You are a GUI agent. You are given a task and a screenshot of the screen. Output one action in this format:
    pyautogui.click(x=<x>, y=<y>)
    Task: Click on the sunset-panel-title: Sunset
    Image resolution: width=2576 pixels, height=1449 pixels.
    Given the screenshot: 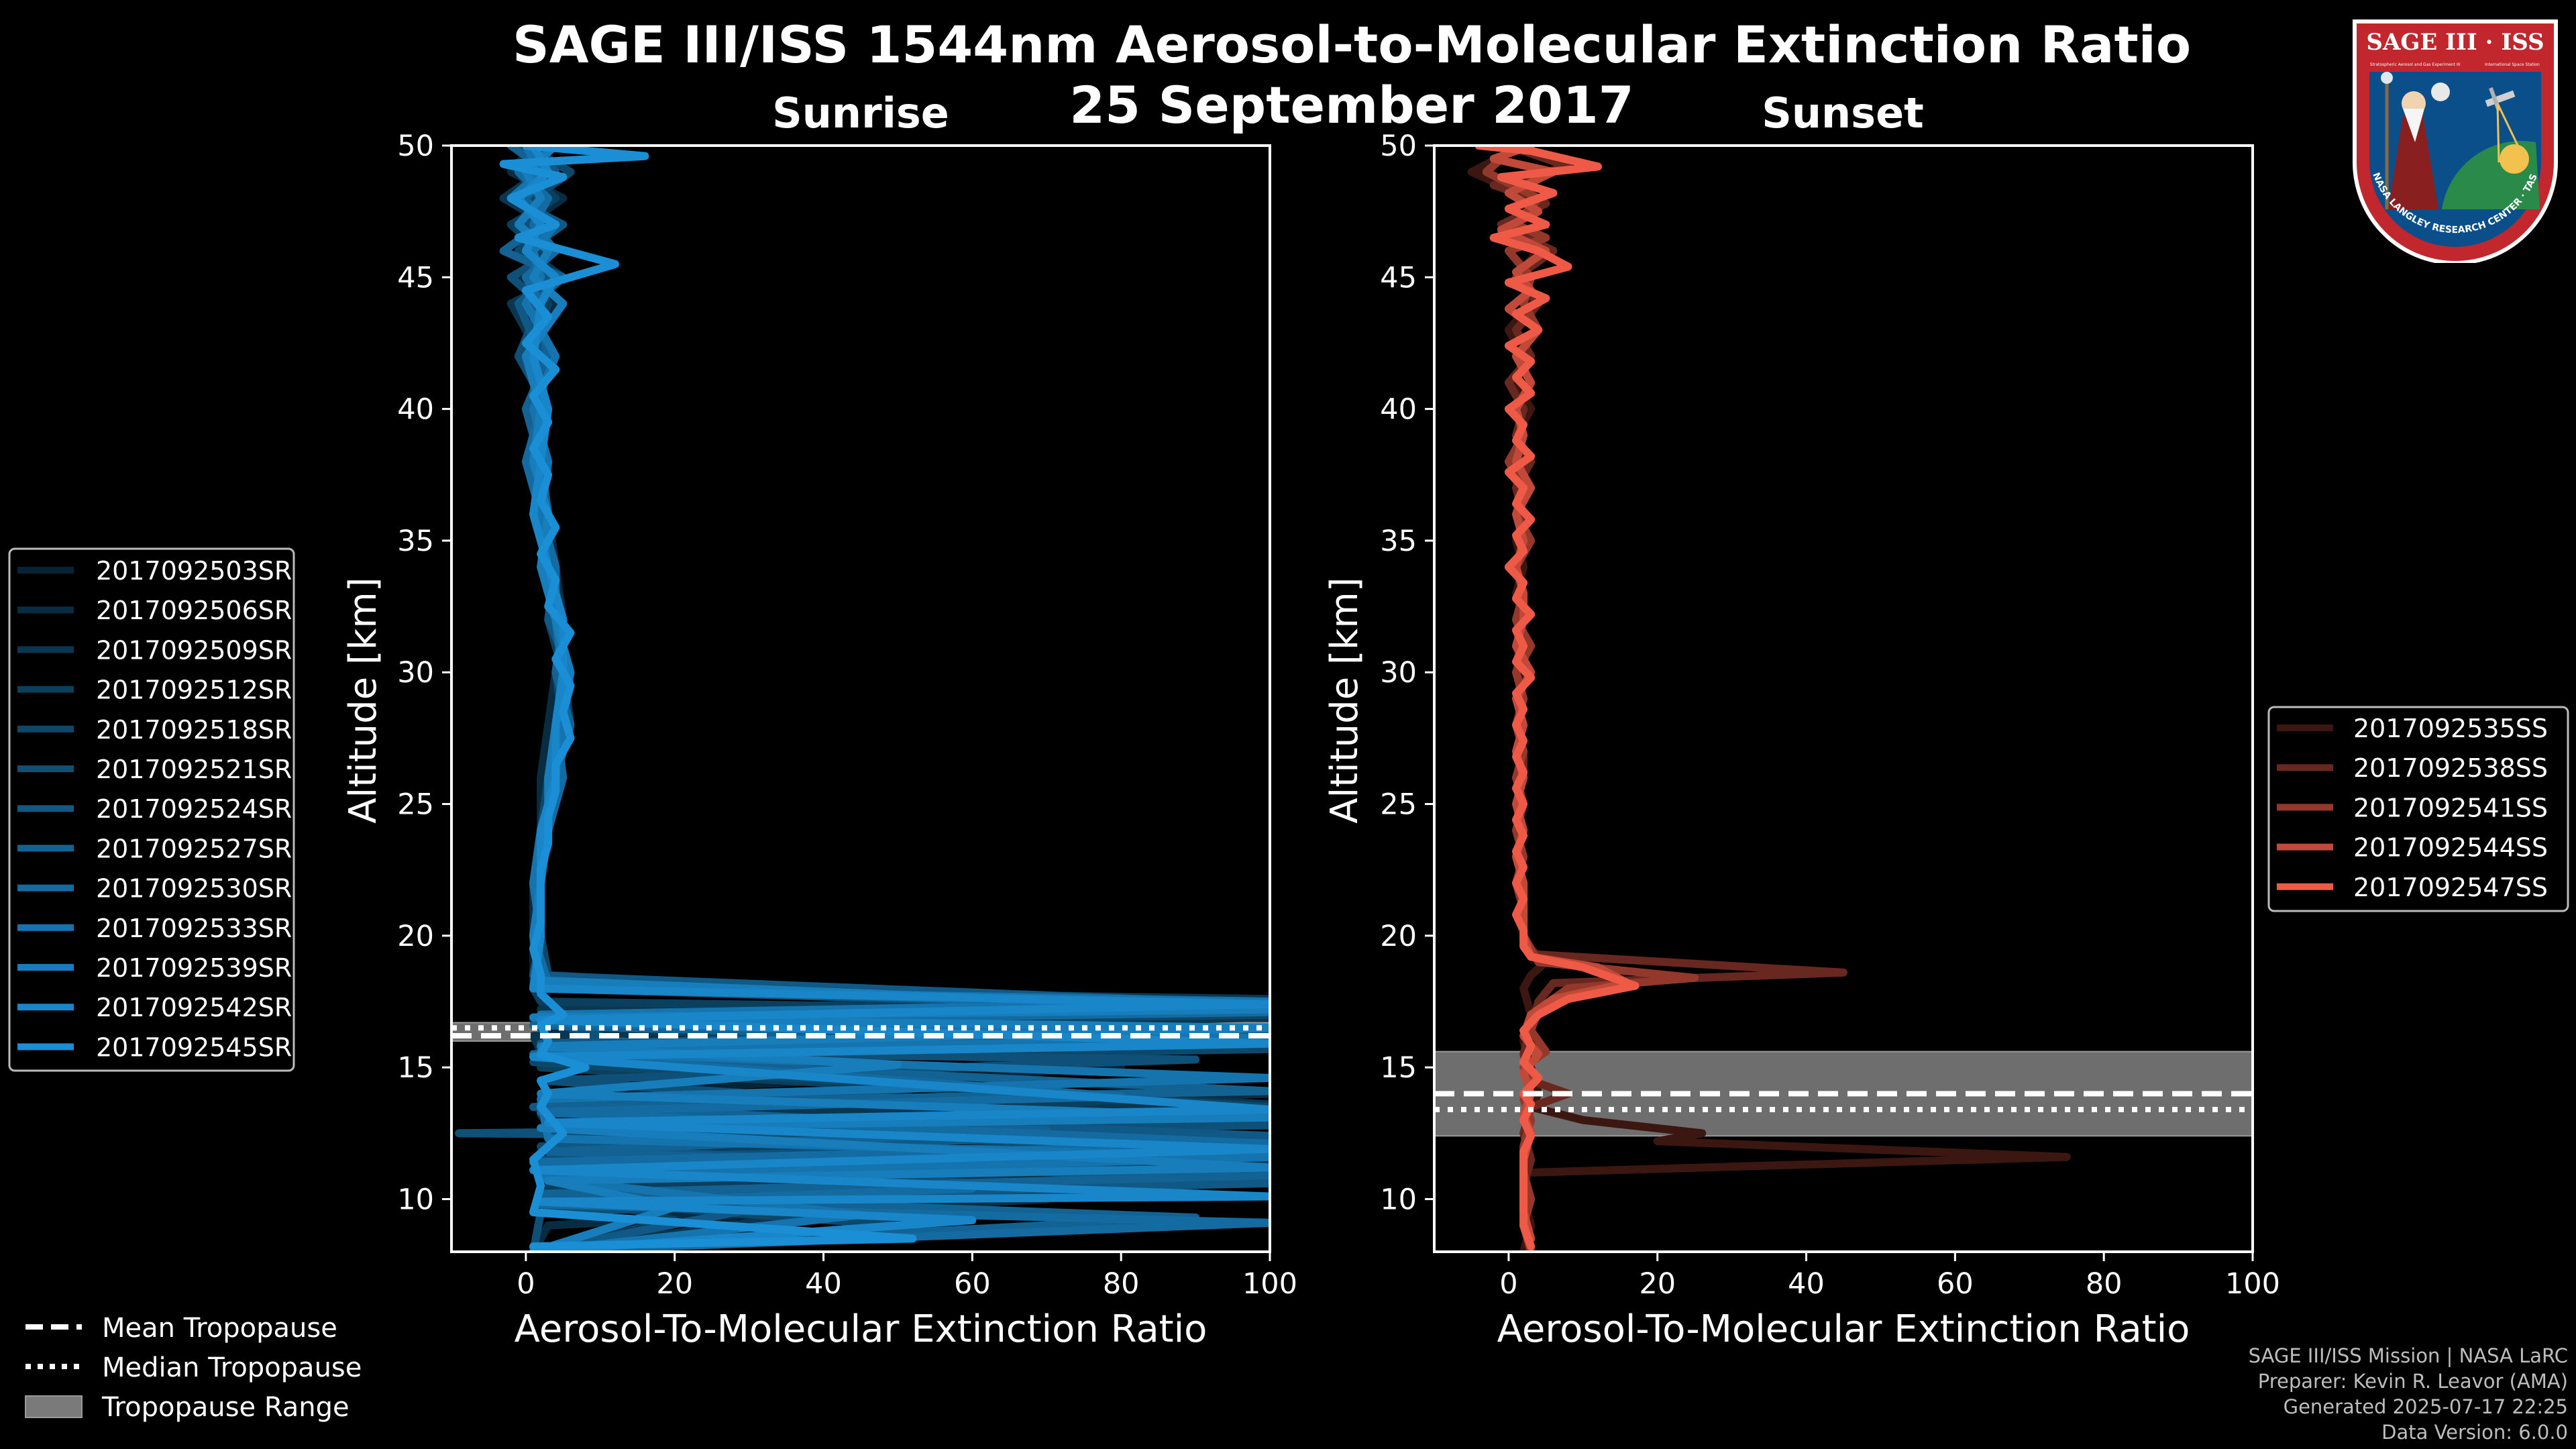 What is the action you would take?
    pyautogui.click(x=1843, y=113)
    